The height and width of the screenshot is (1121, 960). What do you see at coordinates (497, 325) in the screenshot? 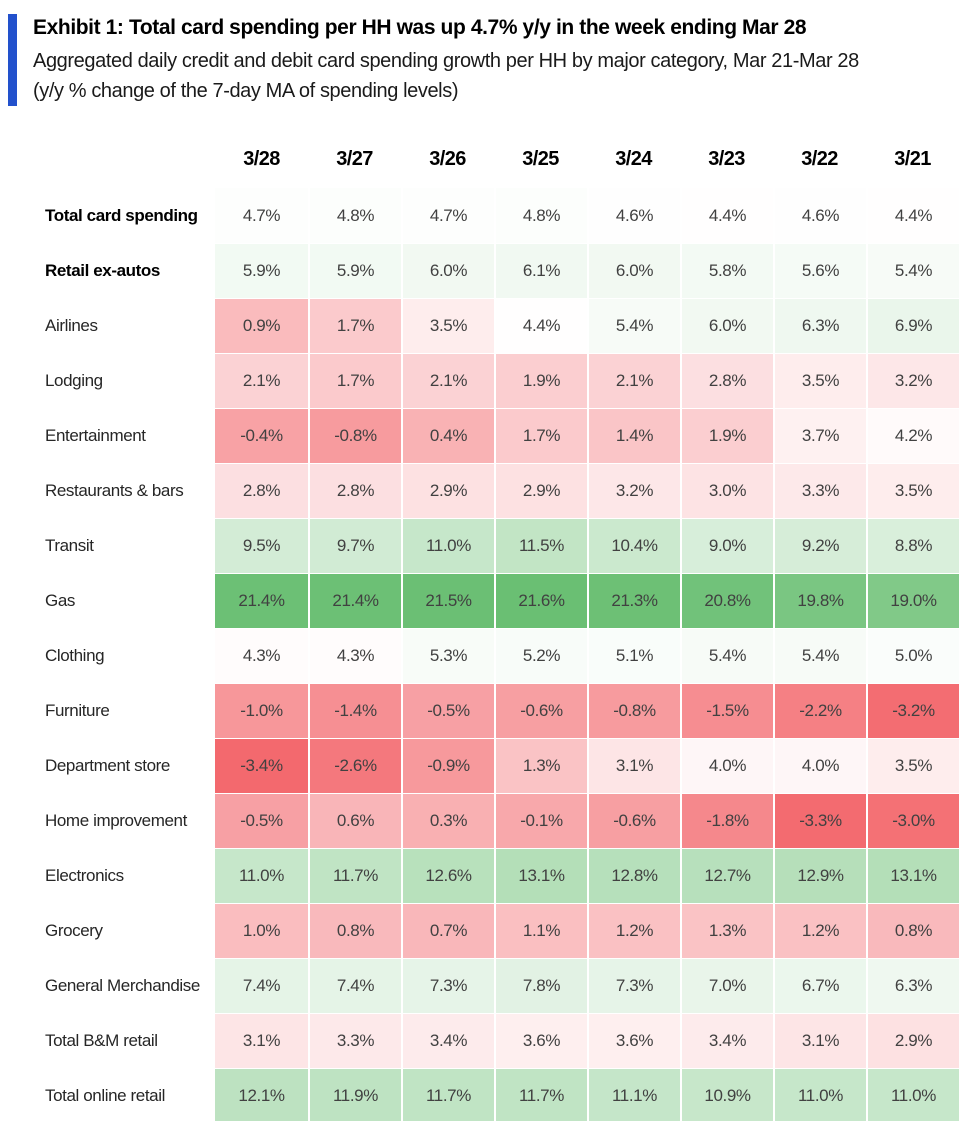
I see `heatmap-row-airlines: Airlines 0.9% 1.7% 3.5% 4.4% 5.4% 6.0% 6.3% 6.9%` at bounding box center [497, 325].